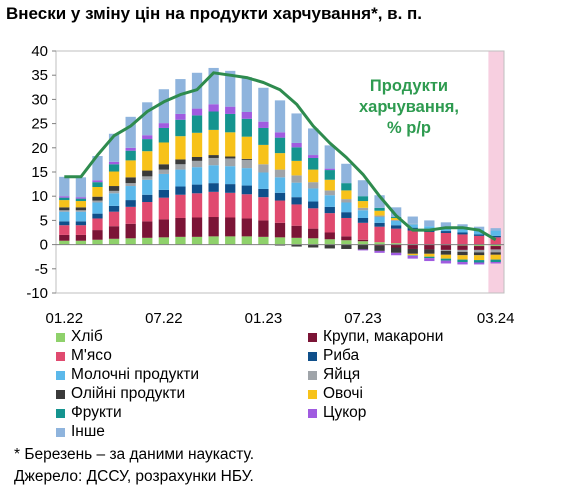 This screenshot has width=570, height=501. What do you see at coordinates (343, 393) in the screenshot?
I see `legend-label: Овочі` at bounding box center [343, 393].